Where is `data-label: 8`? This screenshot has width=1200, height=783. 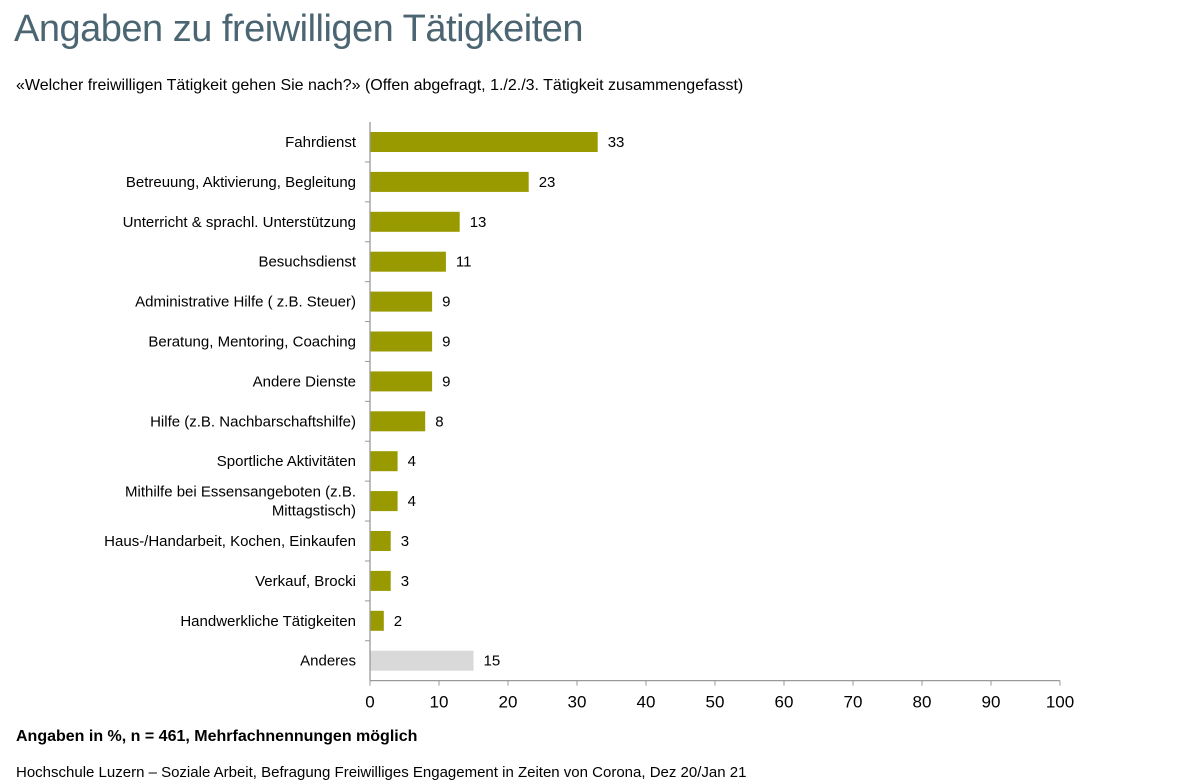
data-label: 8 is located at coordinates (439, 421).